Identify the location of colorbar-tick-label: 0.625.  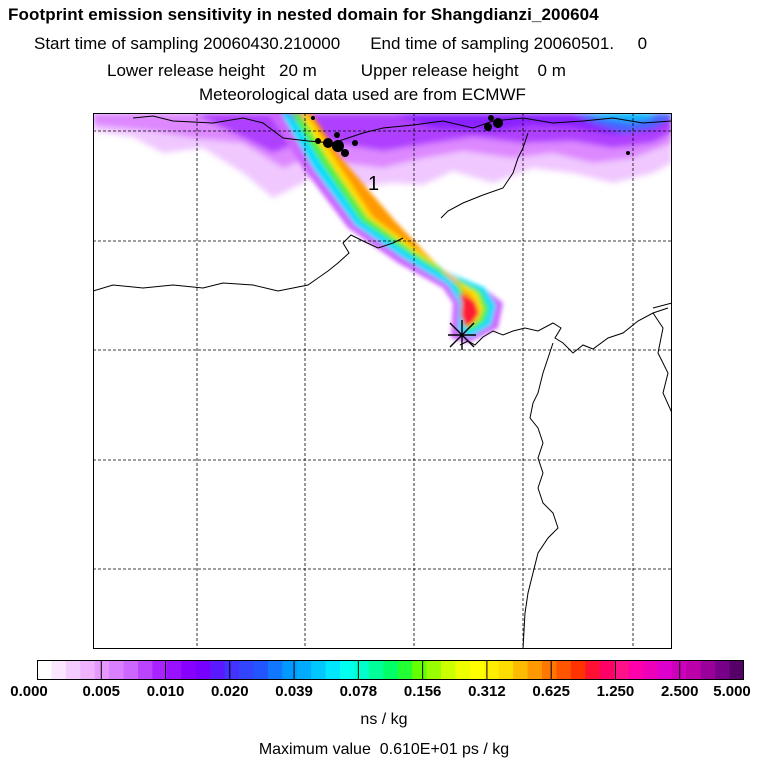
(551, 691).